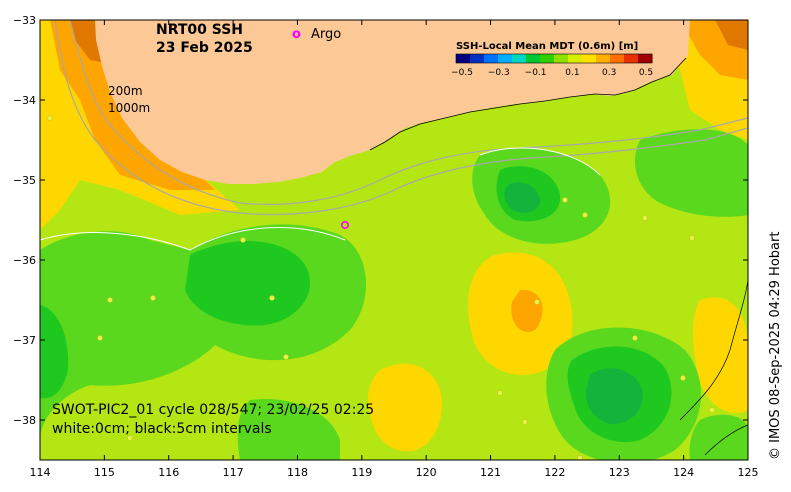 The height and width of the screenshot is (492, 791). What do you see at coordinates (24, 420) in the screenshot?
I see `y-tick-label: −38` at bounding box center [24, 420].